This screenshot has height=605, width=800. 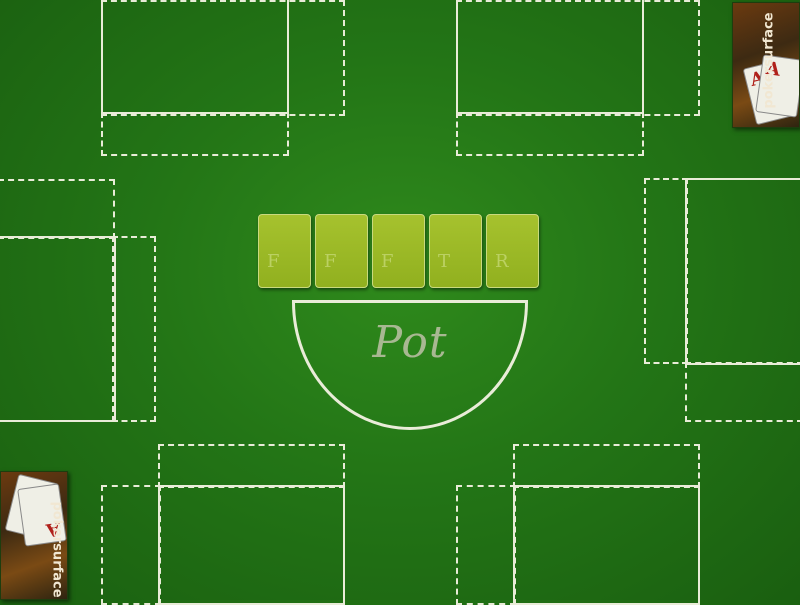 What do you see at coordinates (57, 209) in the screenshot?
I see `seat-3-bet-area` at bounding box center [57, 209].